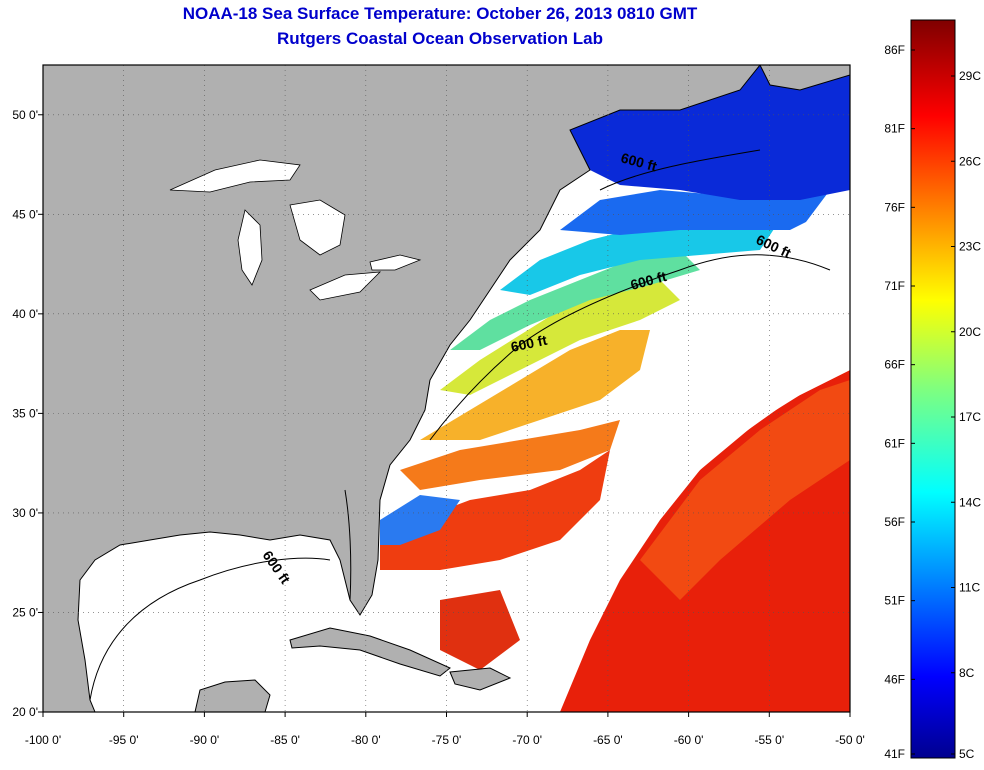 This screenshot has width=984, height=770. What do you see at coordinates (894, 365) in the screenshot?
I see `colorbar-f-label: 66F` at bounding box center [894, 365].